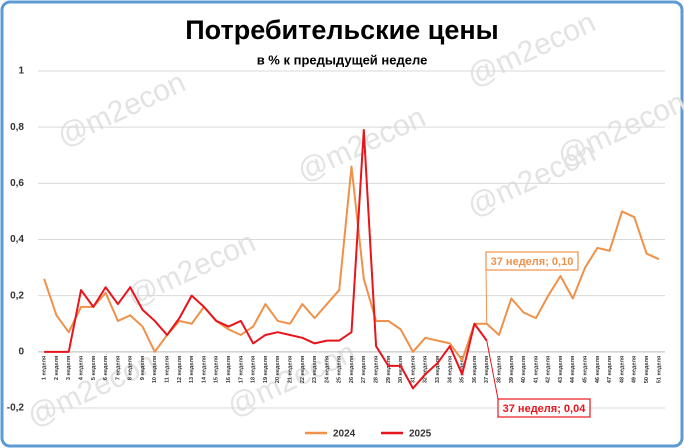  What do you see at coordinates (118, 368) in the screenshot?
I see `x-tick-label: 7 неделя` at bounding box center [118, 368].